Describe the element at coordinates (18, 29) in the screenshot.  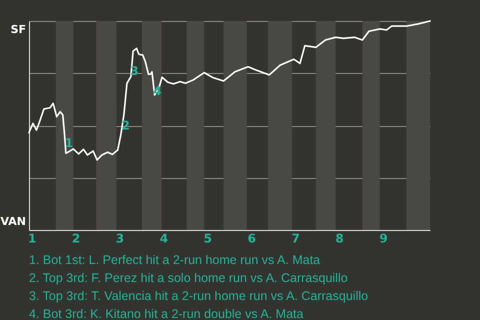
I see `text: SF` at that location.